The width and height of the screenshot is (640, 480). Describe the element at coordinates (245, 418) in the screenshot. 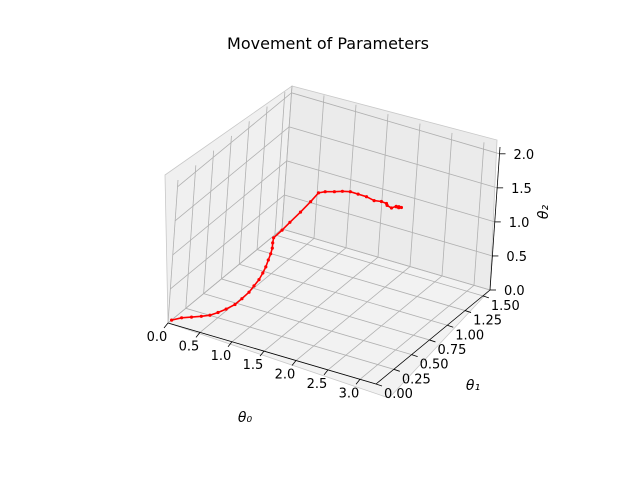

I see `x-axis-label: θ₀` at that location.